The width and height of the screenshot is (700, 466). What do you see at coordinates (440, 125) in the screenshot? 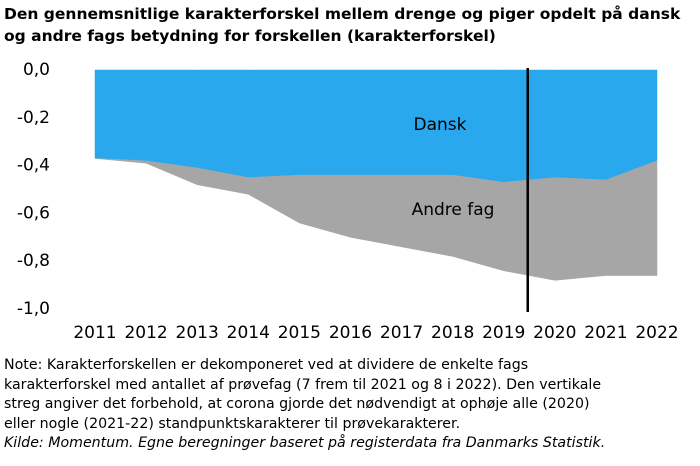
I see `series-label: Dansk` at bounding box center [440, 125].